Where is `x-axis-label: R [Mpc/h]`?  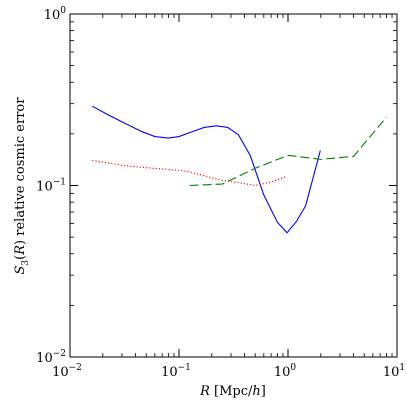
x-axis-label: R [Mpc/h] is located at coordinates (232, 391).